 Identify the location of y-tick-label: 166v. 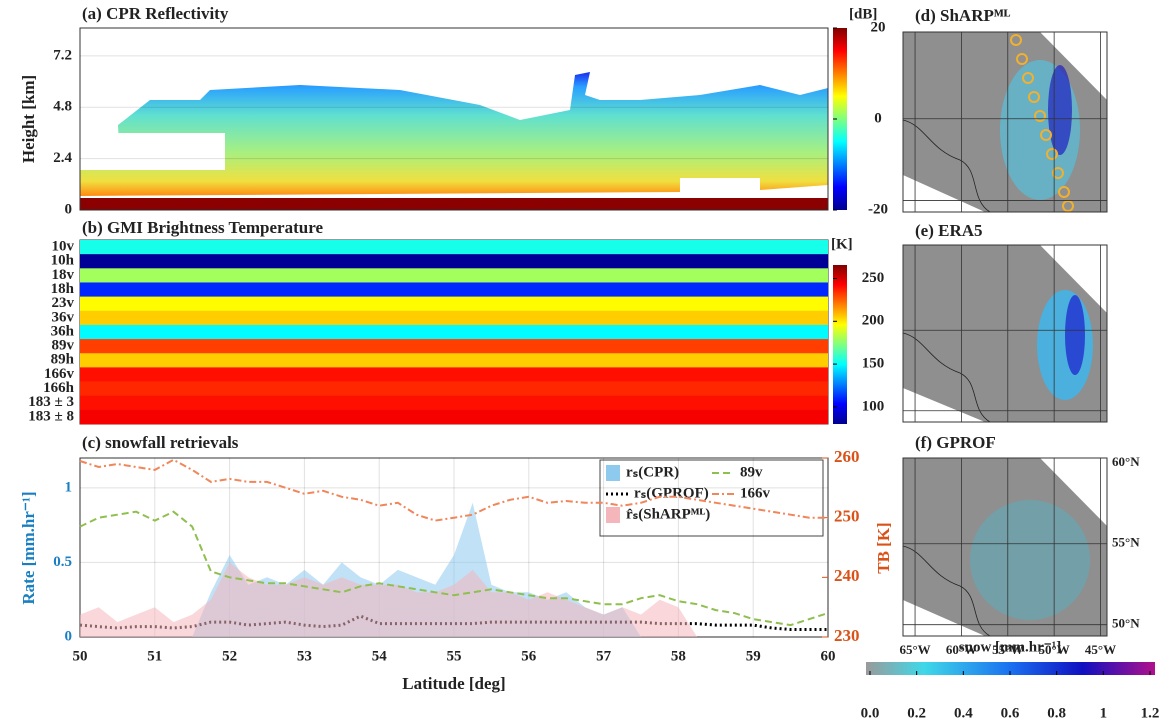
(59, 374).